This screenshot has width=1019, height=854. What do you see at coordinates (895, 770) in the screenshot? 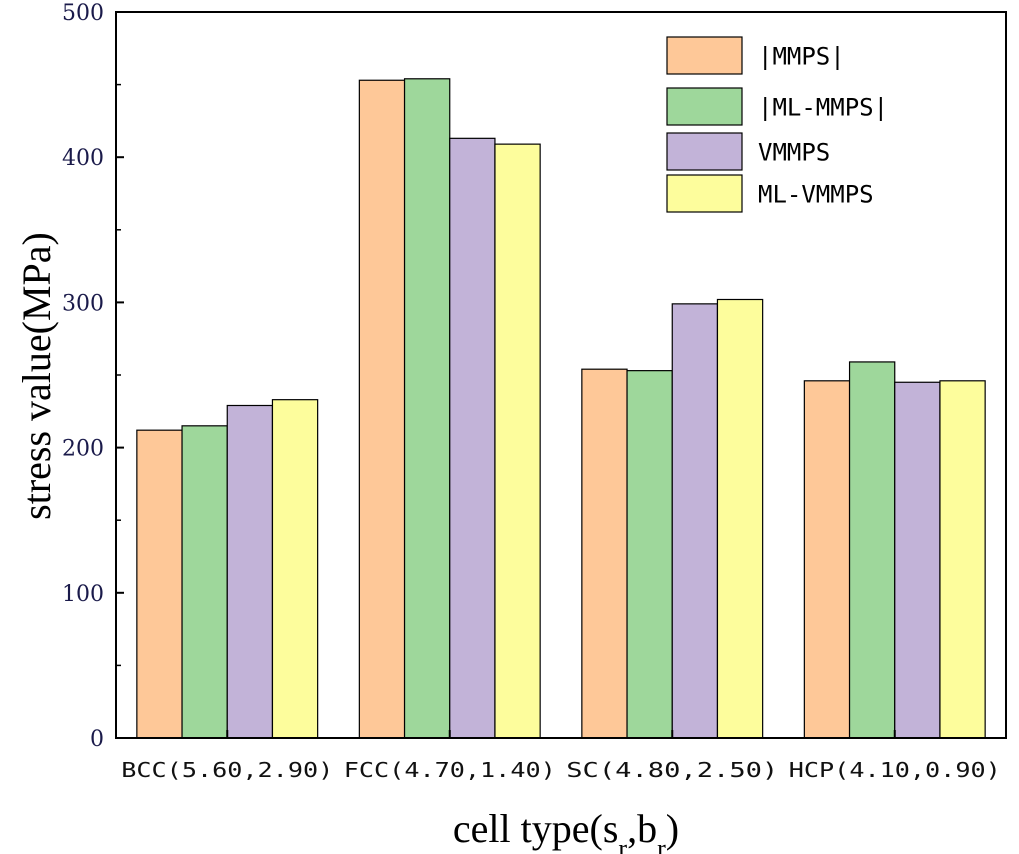
I see `x-tick-label: HCP(4.10,0.90)` at bounding box center [895, 770].